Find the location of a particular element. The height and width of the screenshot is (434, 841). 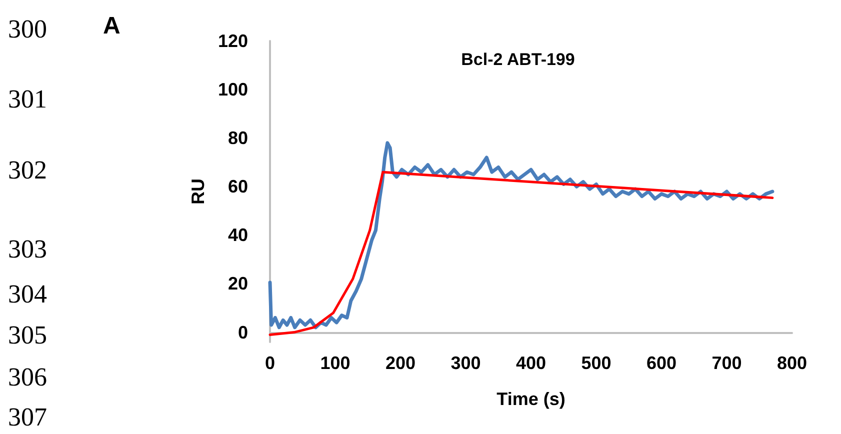

text: 304 is located at coordinates (27, 294).